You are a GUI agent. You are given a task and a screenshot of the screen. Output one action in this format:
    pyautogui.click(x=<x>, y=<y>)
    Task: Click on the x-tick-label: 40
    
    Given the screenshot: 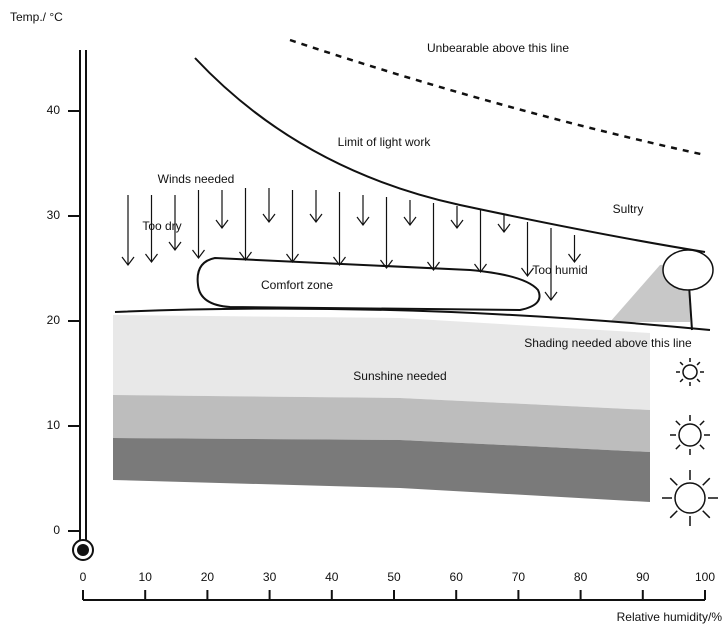 What is the action you would take?
    pyautogui.click(x=332, y=577)
    